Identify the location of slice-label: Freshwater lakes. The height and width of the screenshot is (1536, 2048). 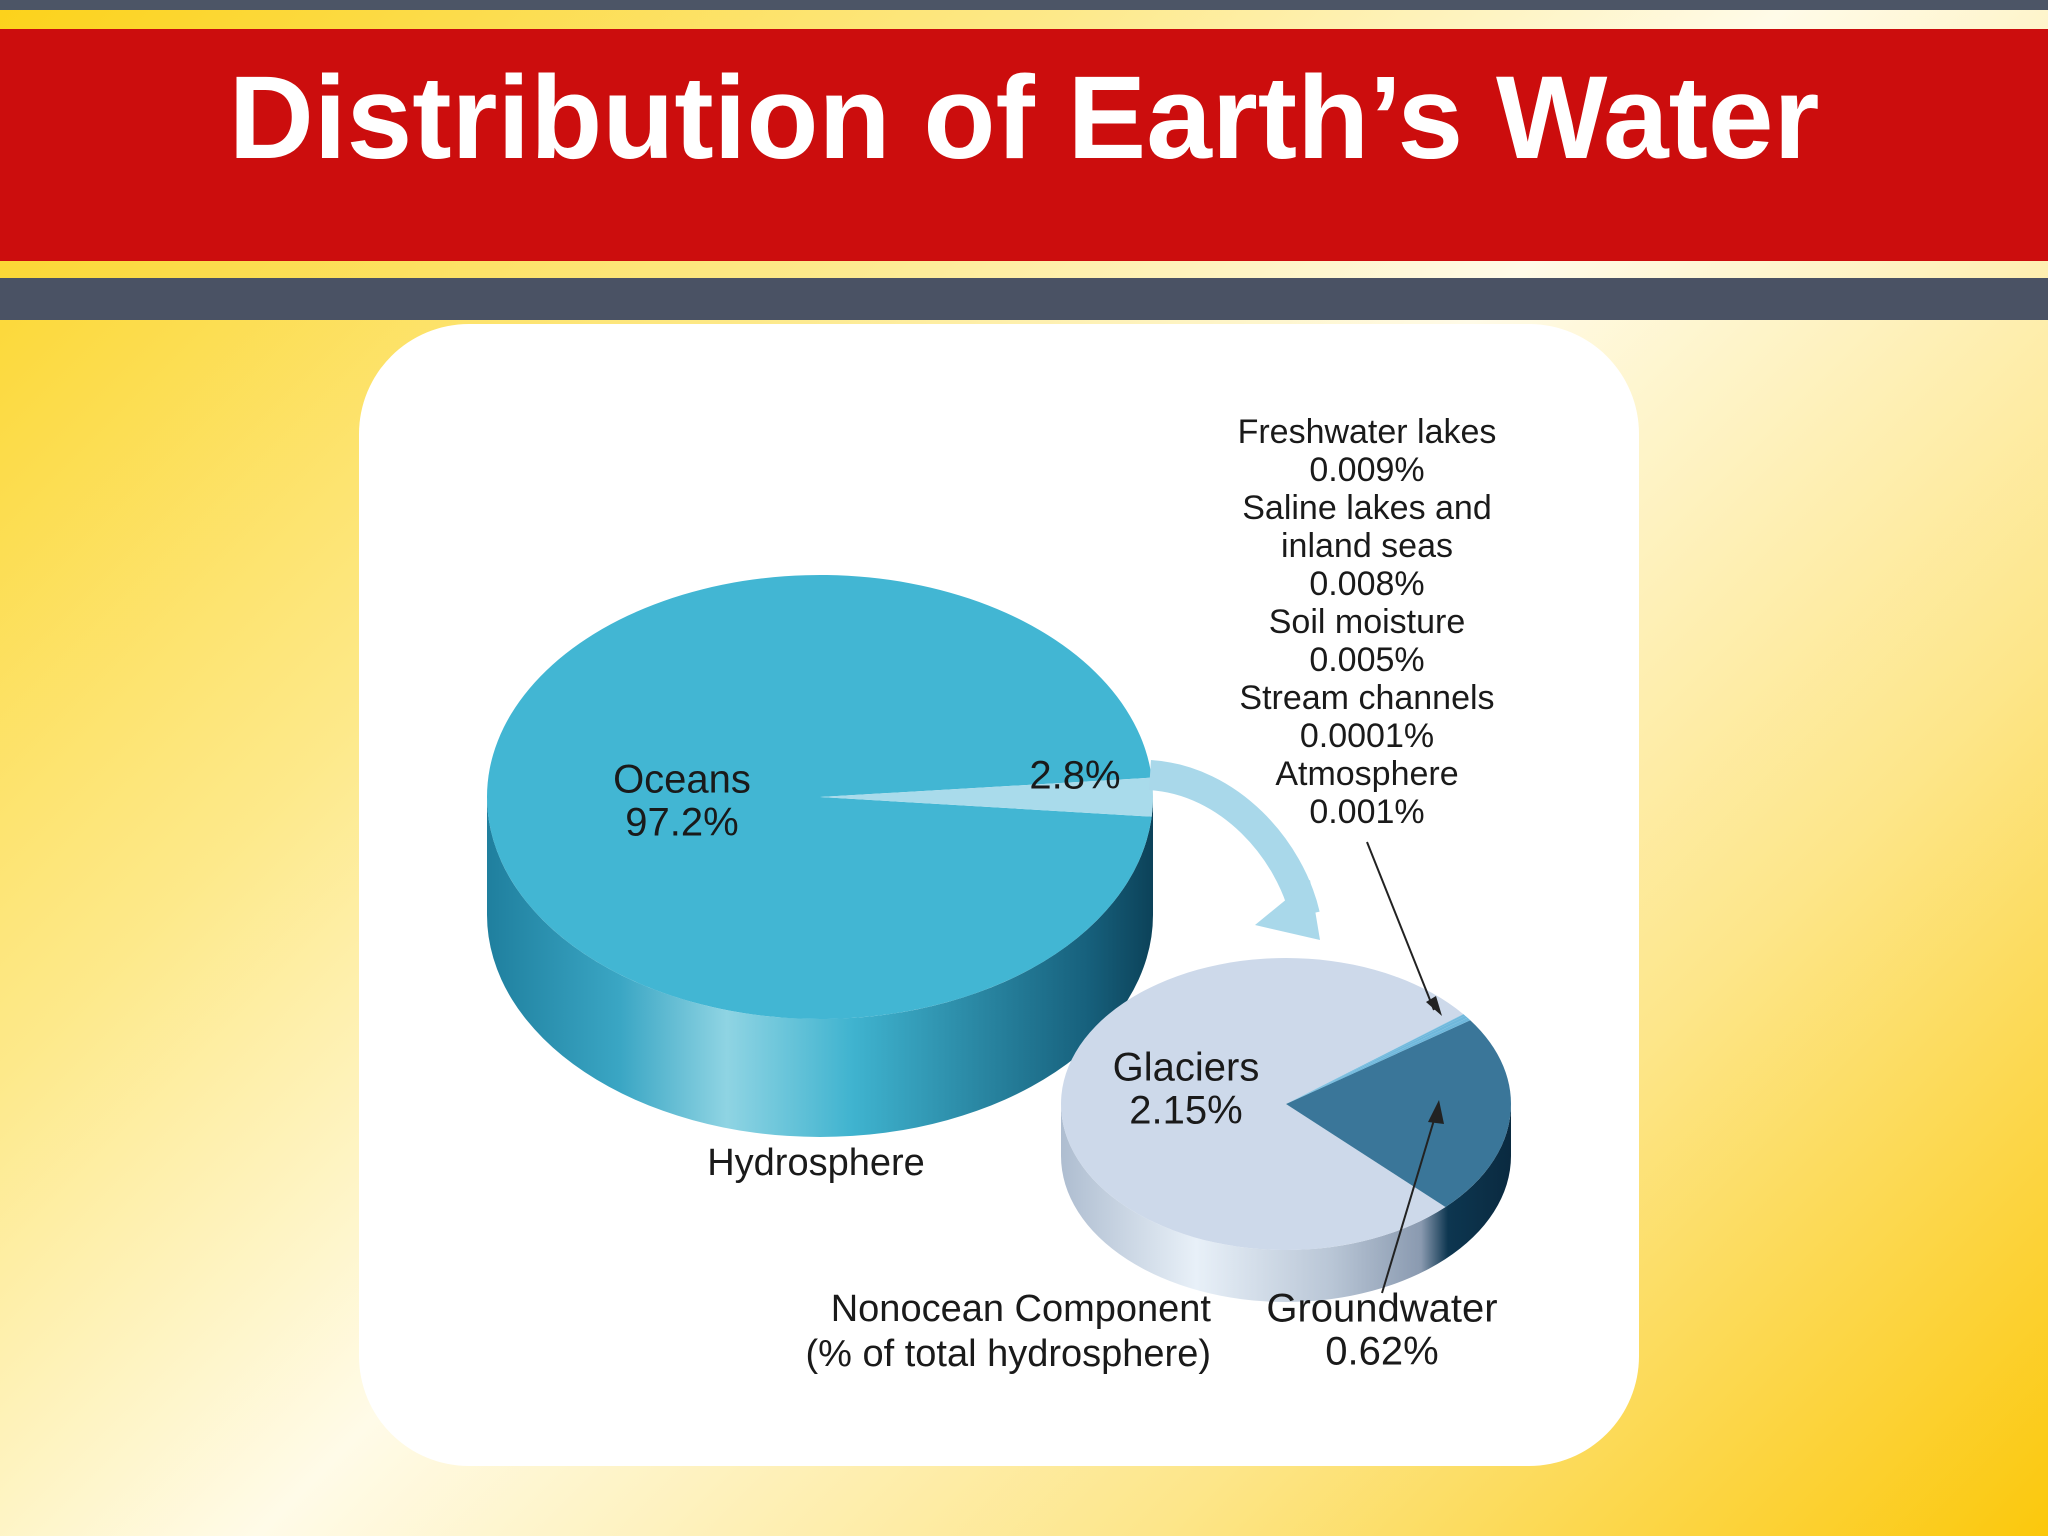
(1367, 432).